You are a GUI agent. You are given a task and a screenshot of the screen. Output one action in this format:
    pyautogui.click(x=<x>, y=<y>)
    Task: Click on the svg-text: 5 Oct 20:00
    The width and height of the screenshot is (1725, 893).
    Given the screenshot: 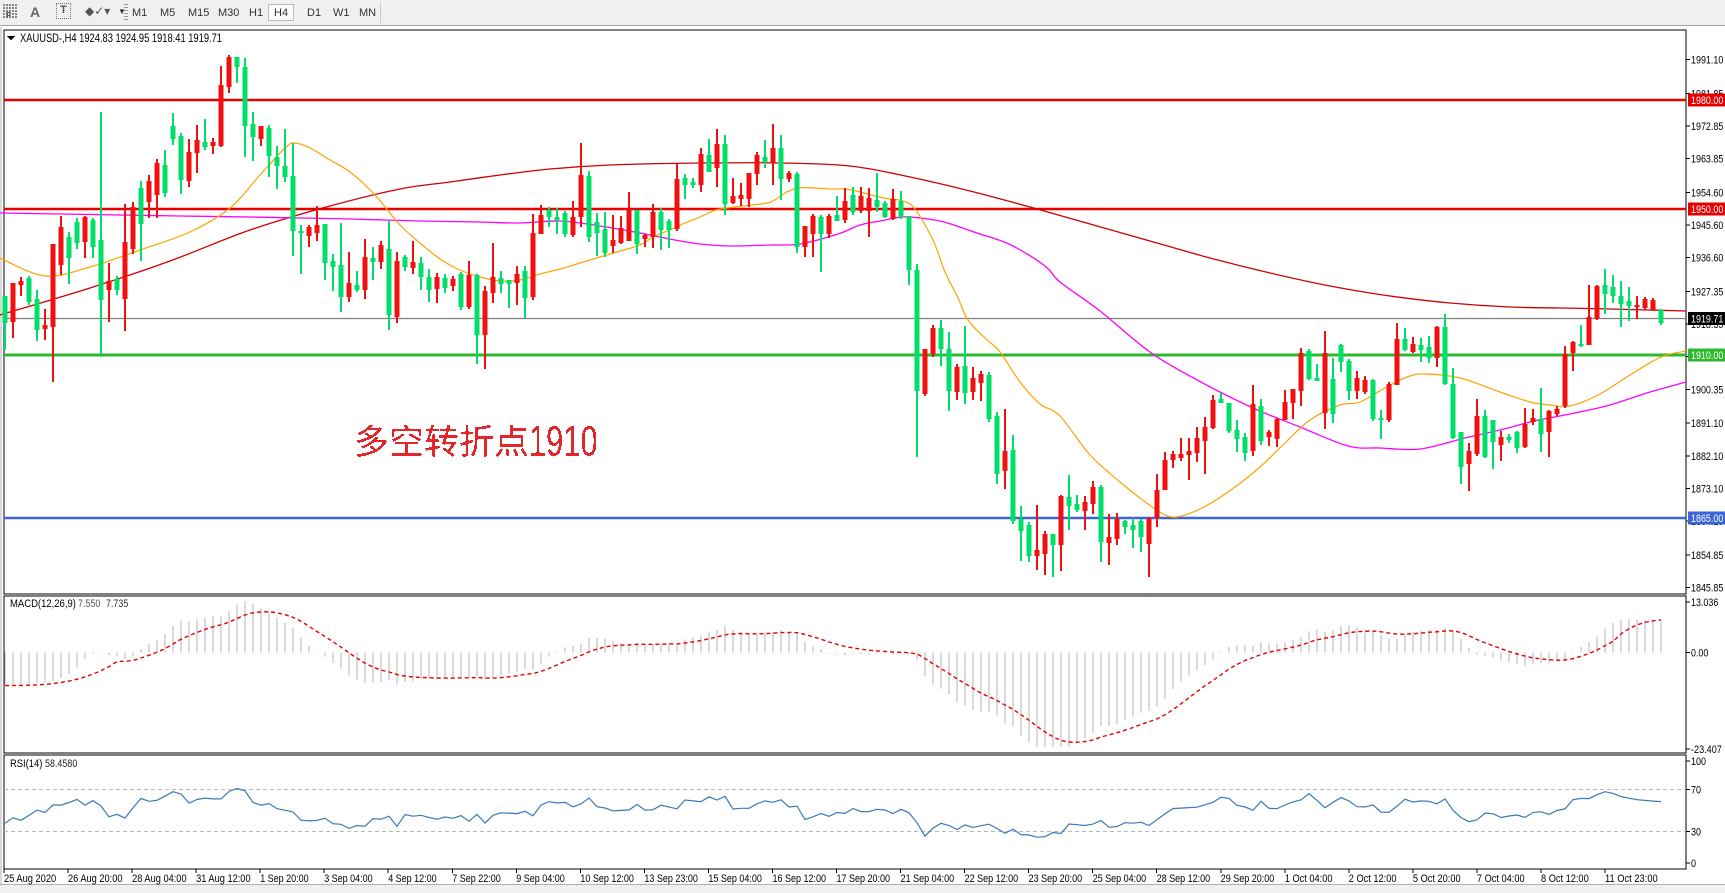 What is the action you would take?
    pyautogui.click(x=1437, y=879)
    